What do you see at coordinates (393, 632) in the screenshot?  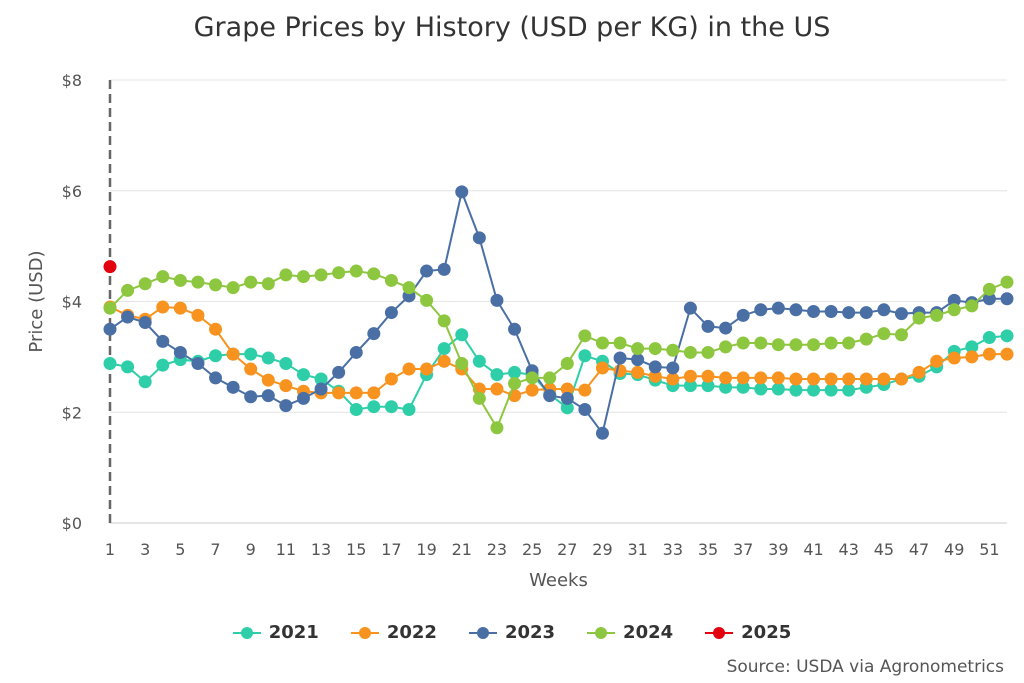 I see `legend-item-2022: 2022` at bounding box center [393, 632].